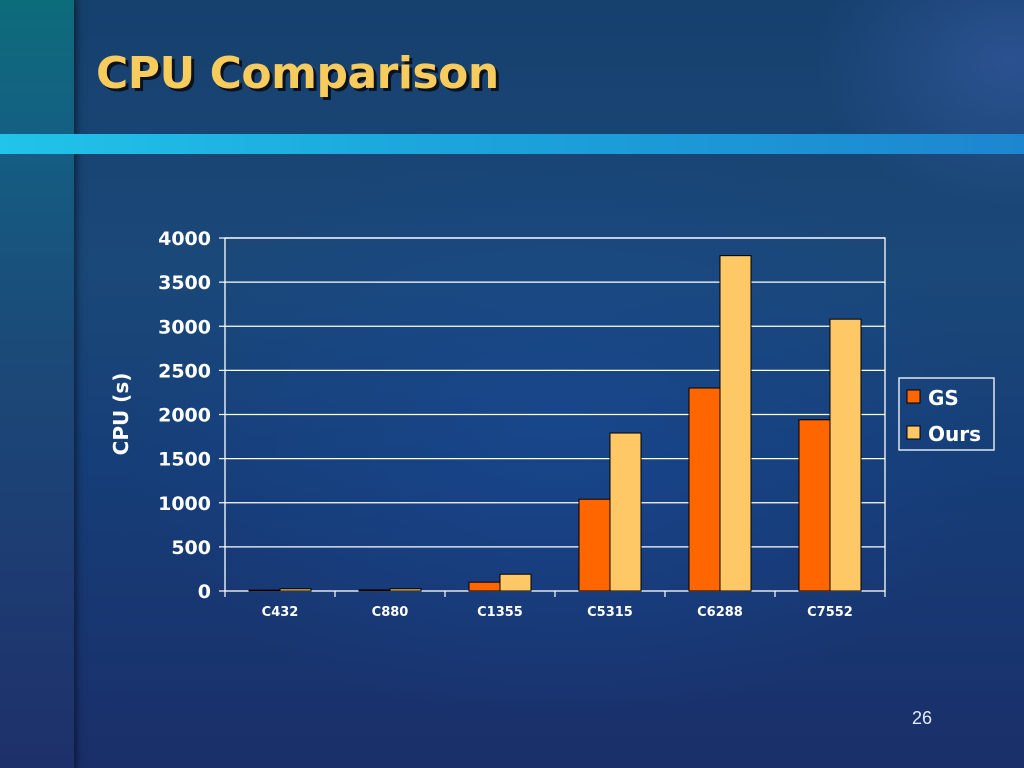 This screenshot has height=768, width=1024. What do you see at coordinates (184, 460) in the screenshot?
I see `y-tick-label: 1500` at bounding box center [184, 460].